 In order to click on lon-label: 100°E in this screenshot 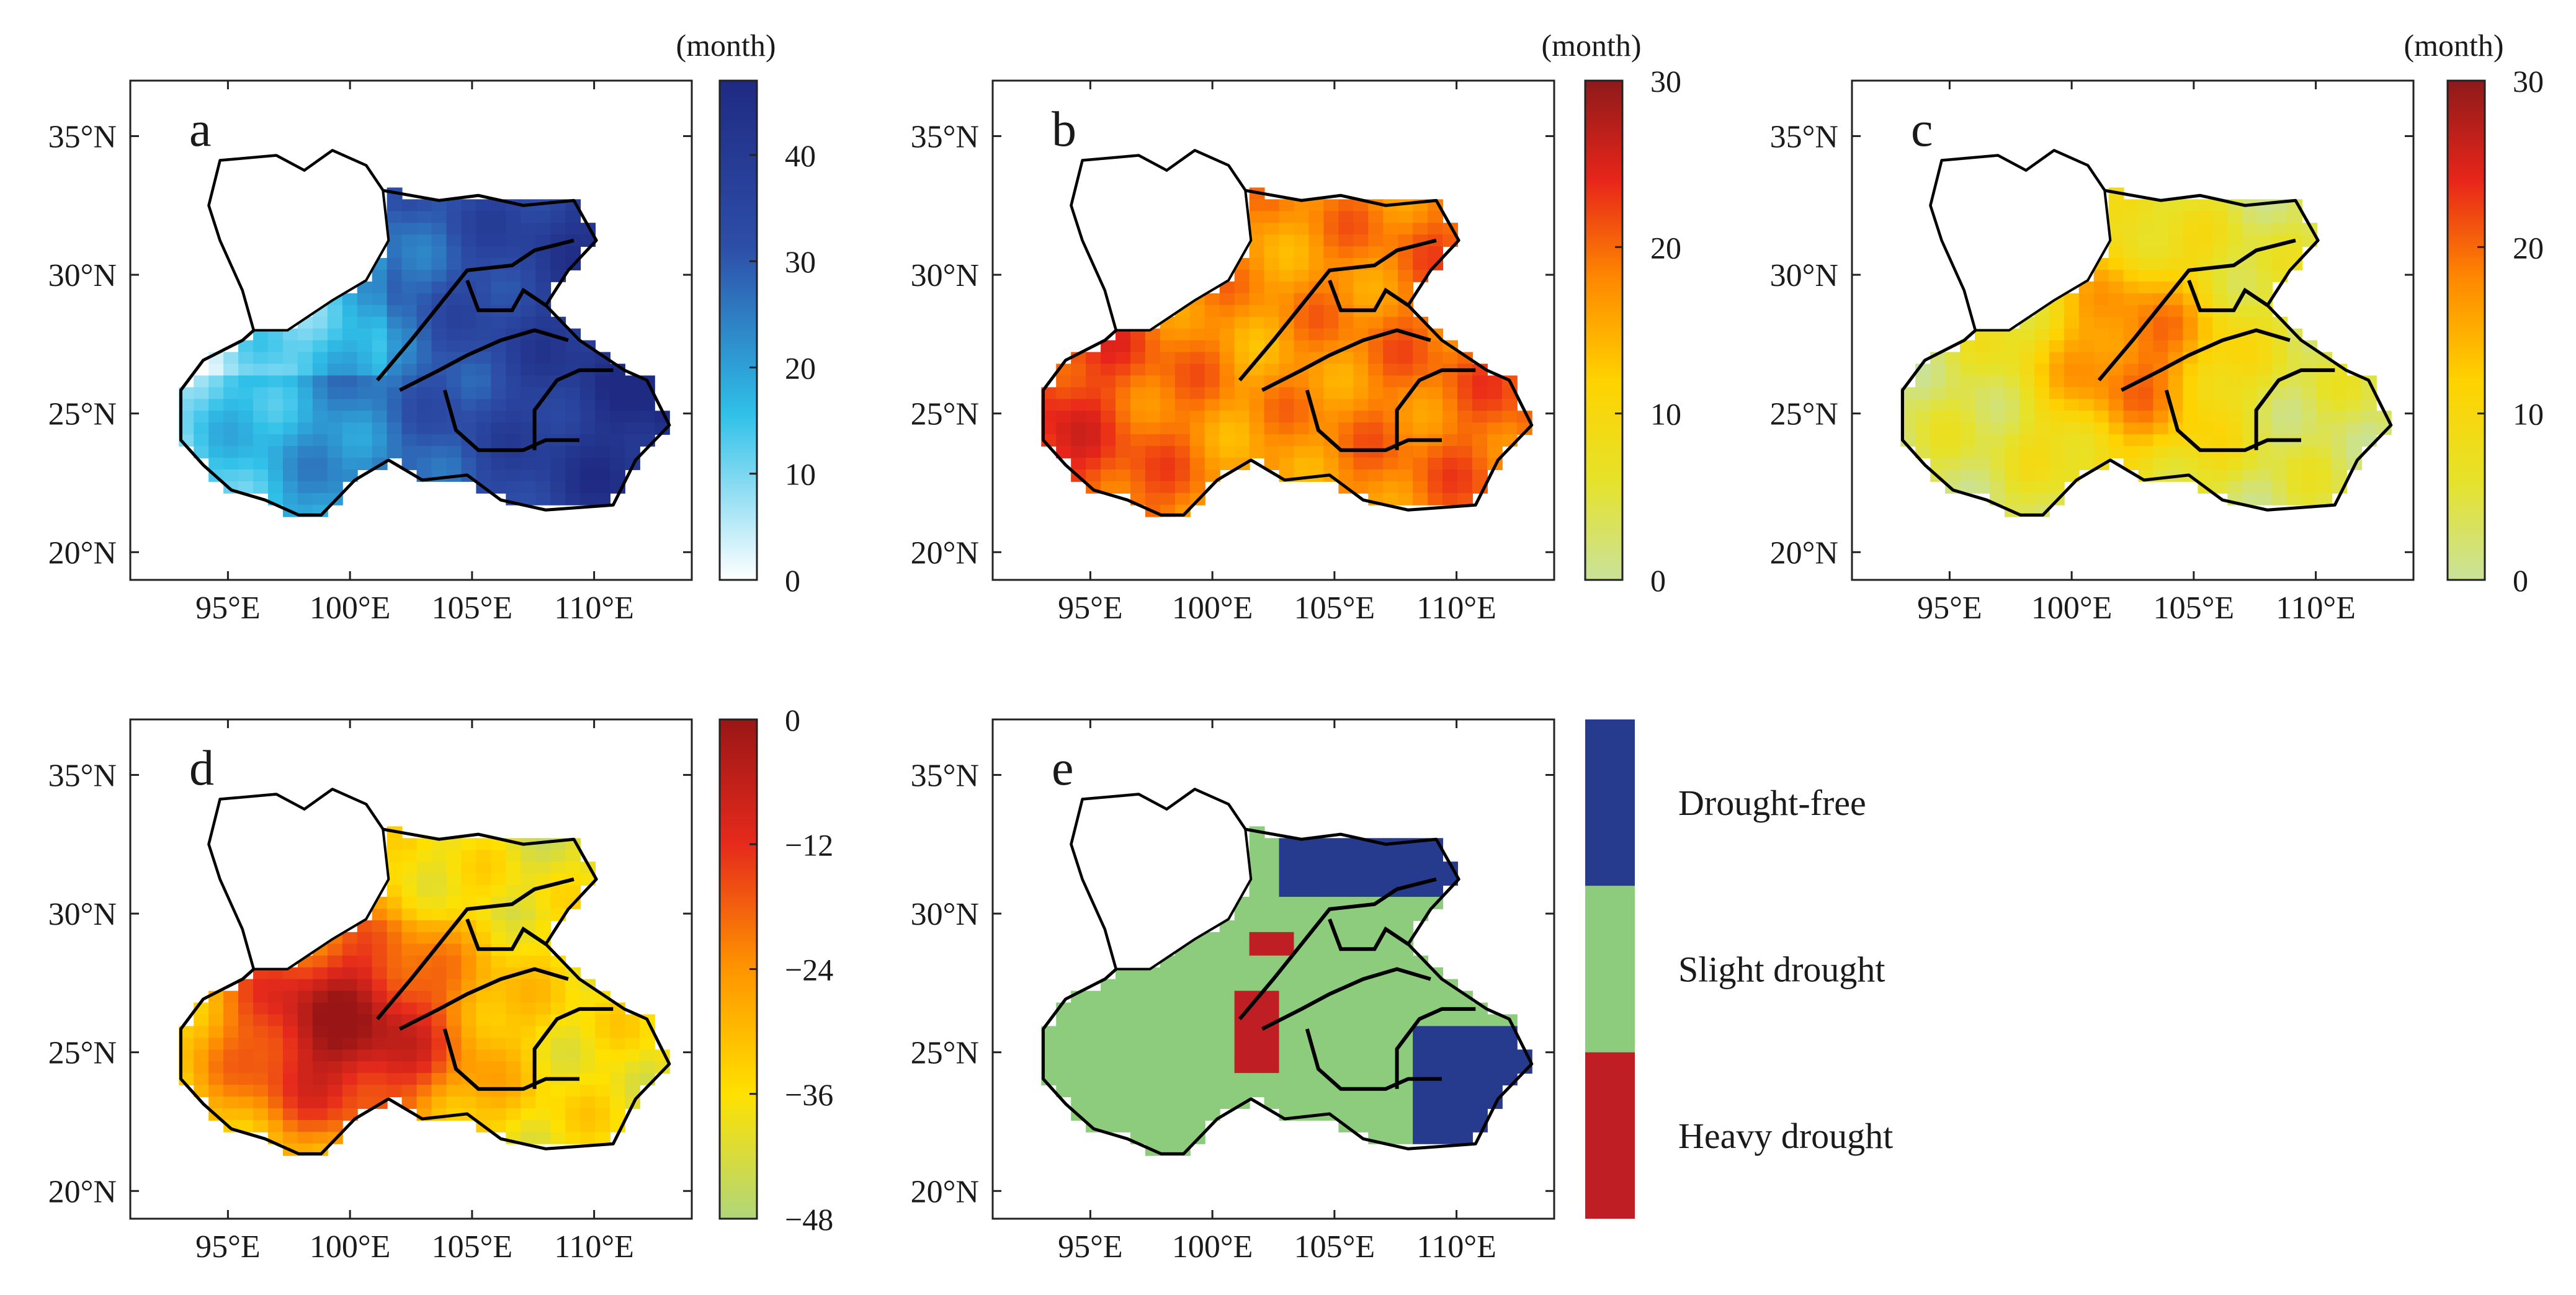, I will do `click(350, 1247)`.